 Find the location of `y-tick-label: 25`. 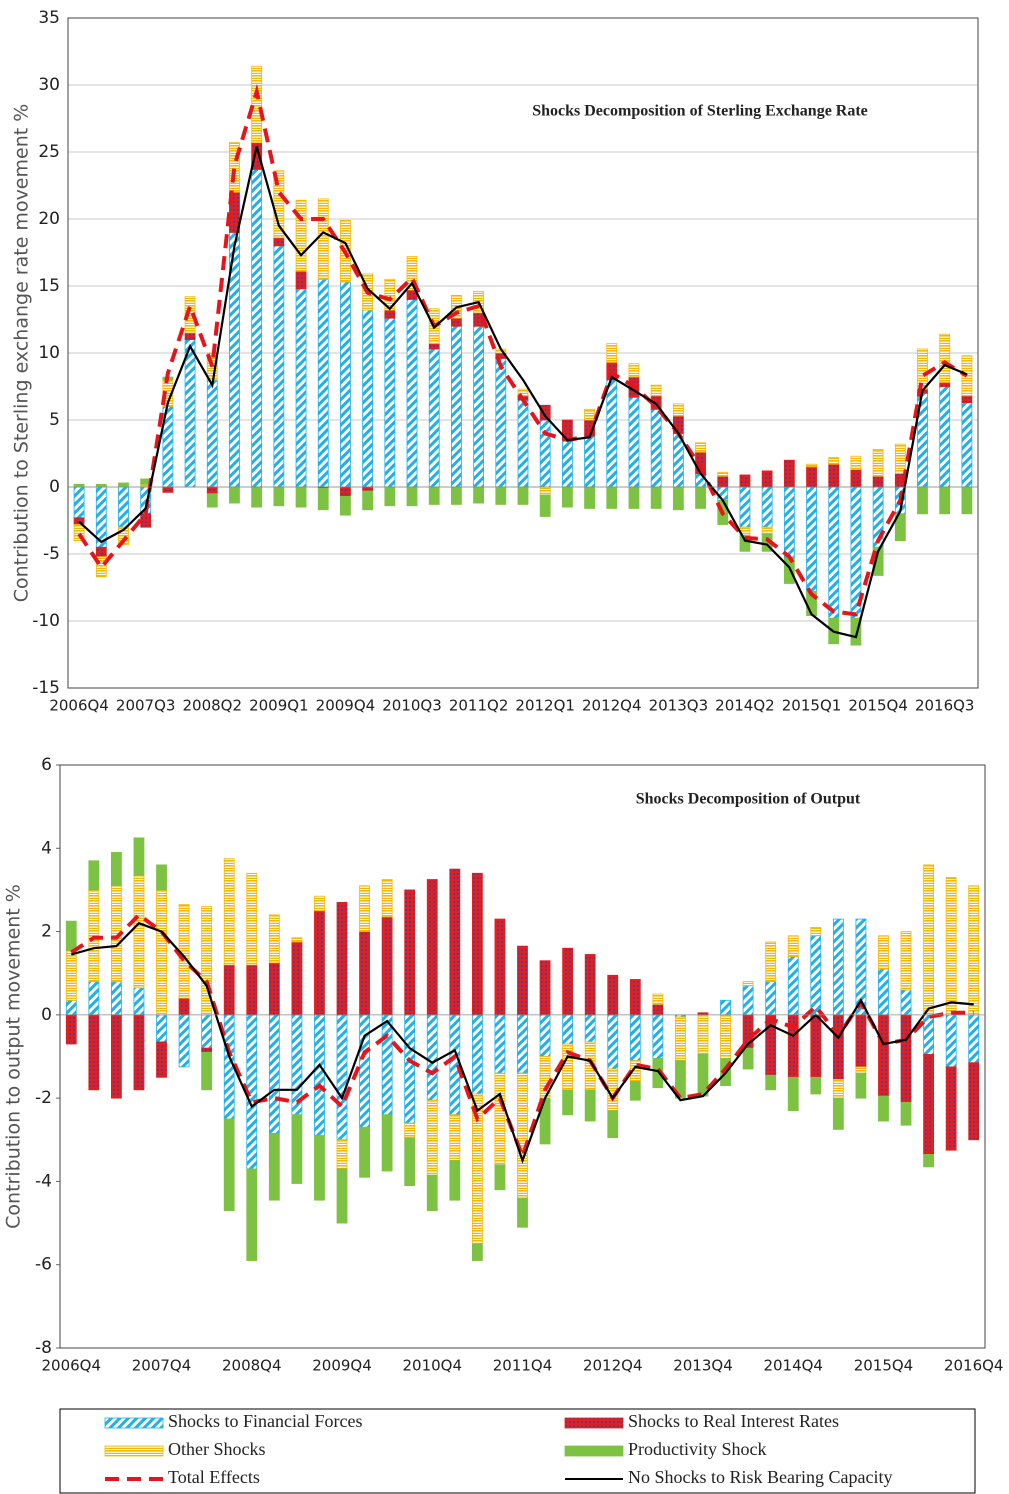

y-tick-label: 25 is located at coordinates (49, 152).